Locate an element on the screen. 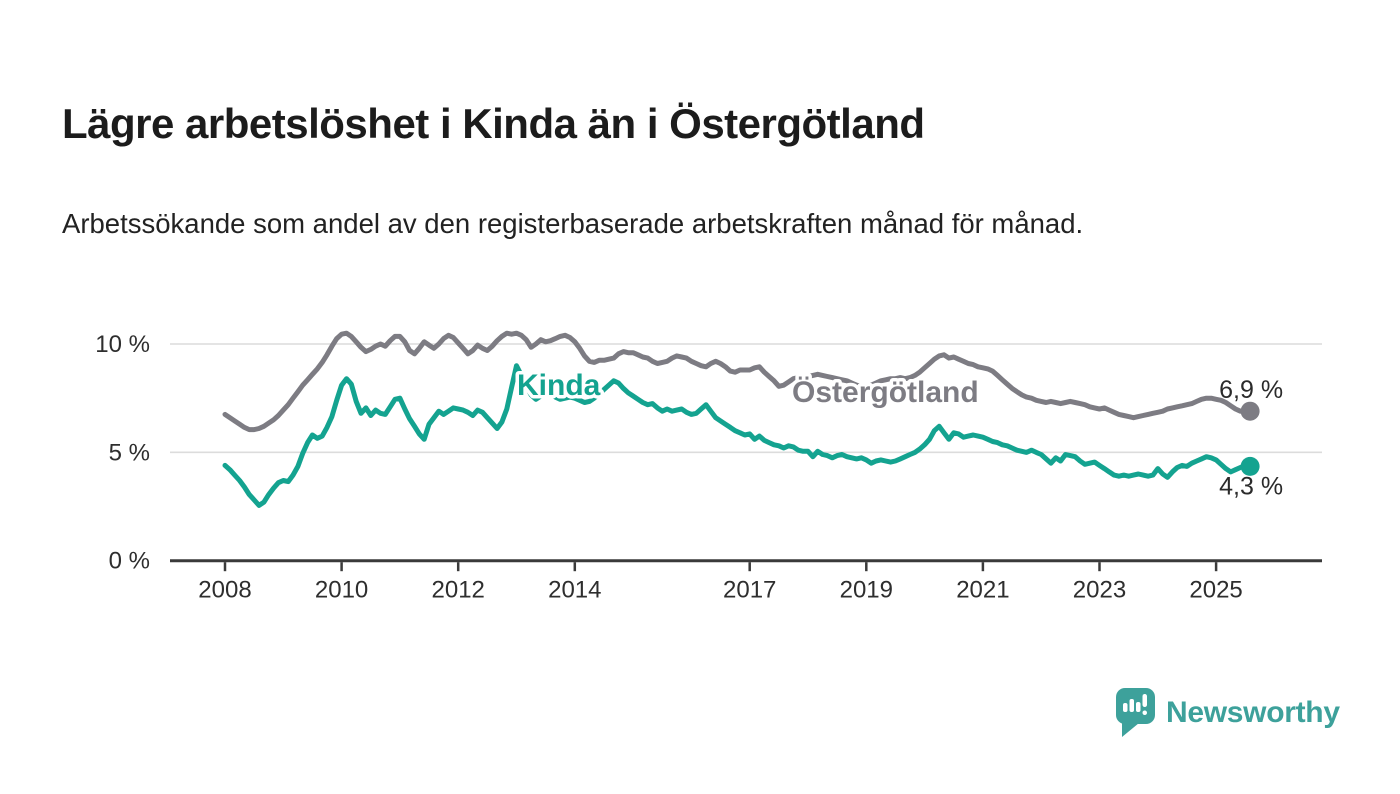 The width and height of the screenshot is (1400, 794). x-tick-label-2023: 2023 is located at coordinates (1099, 590).